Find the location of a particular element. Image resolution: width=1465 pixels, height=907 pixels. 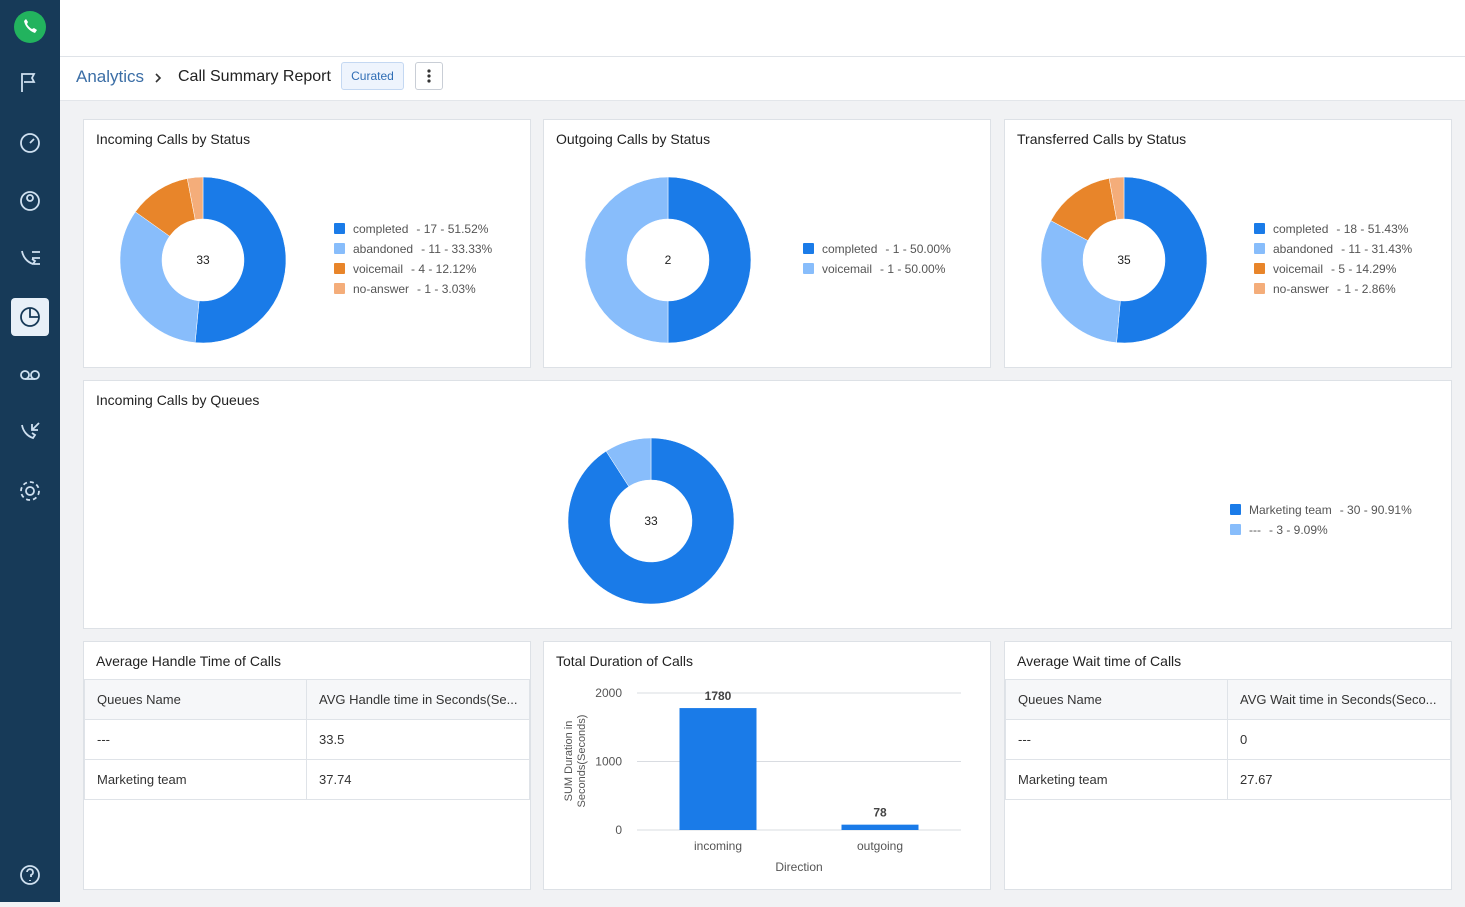

bar-value-label: 78 is located at coordinates (880, 813).